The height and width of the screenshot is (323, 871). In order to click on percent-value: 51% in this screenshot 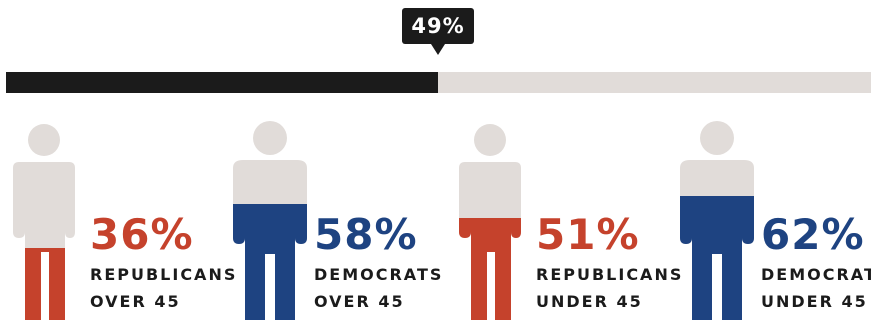, I will do `click(588, 234)`.